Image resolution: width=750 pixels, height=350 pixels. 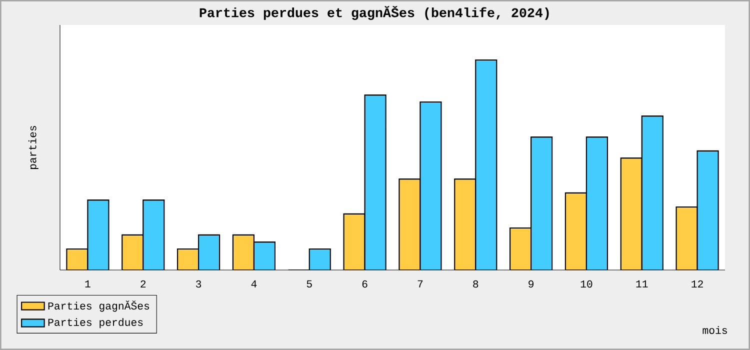 I want to click on x-axis-title: mois, so click(x=714, y=330).